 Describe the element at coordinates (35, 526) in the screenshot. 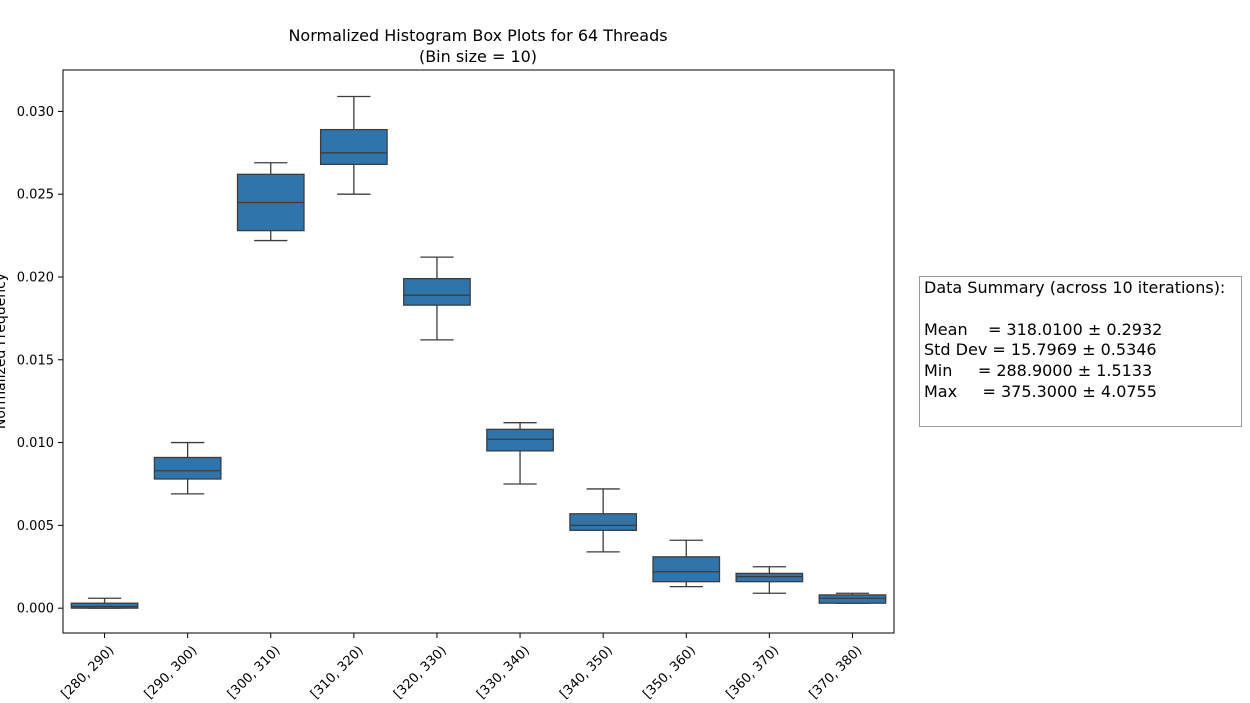

I see `y-tick-label-1: 0.005` at that location.